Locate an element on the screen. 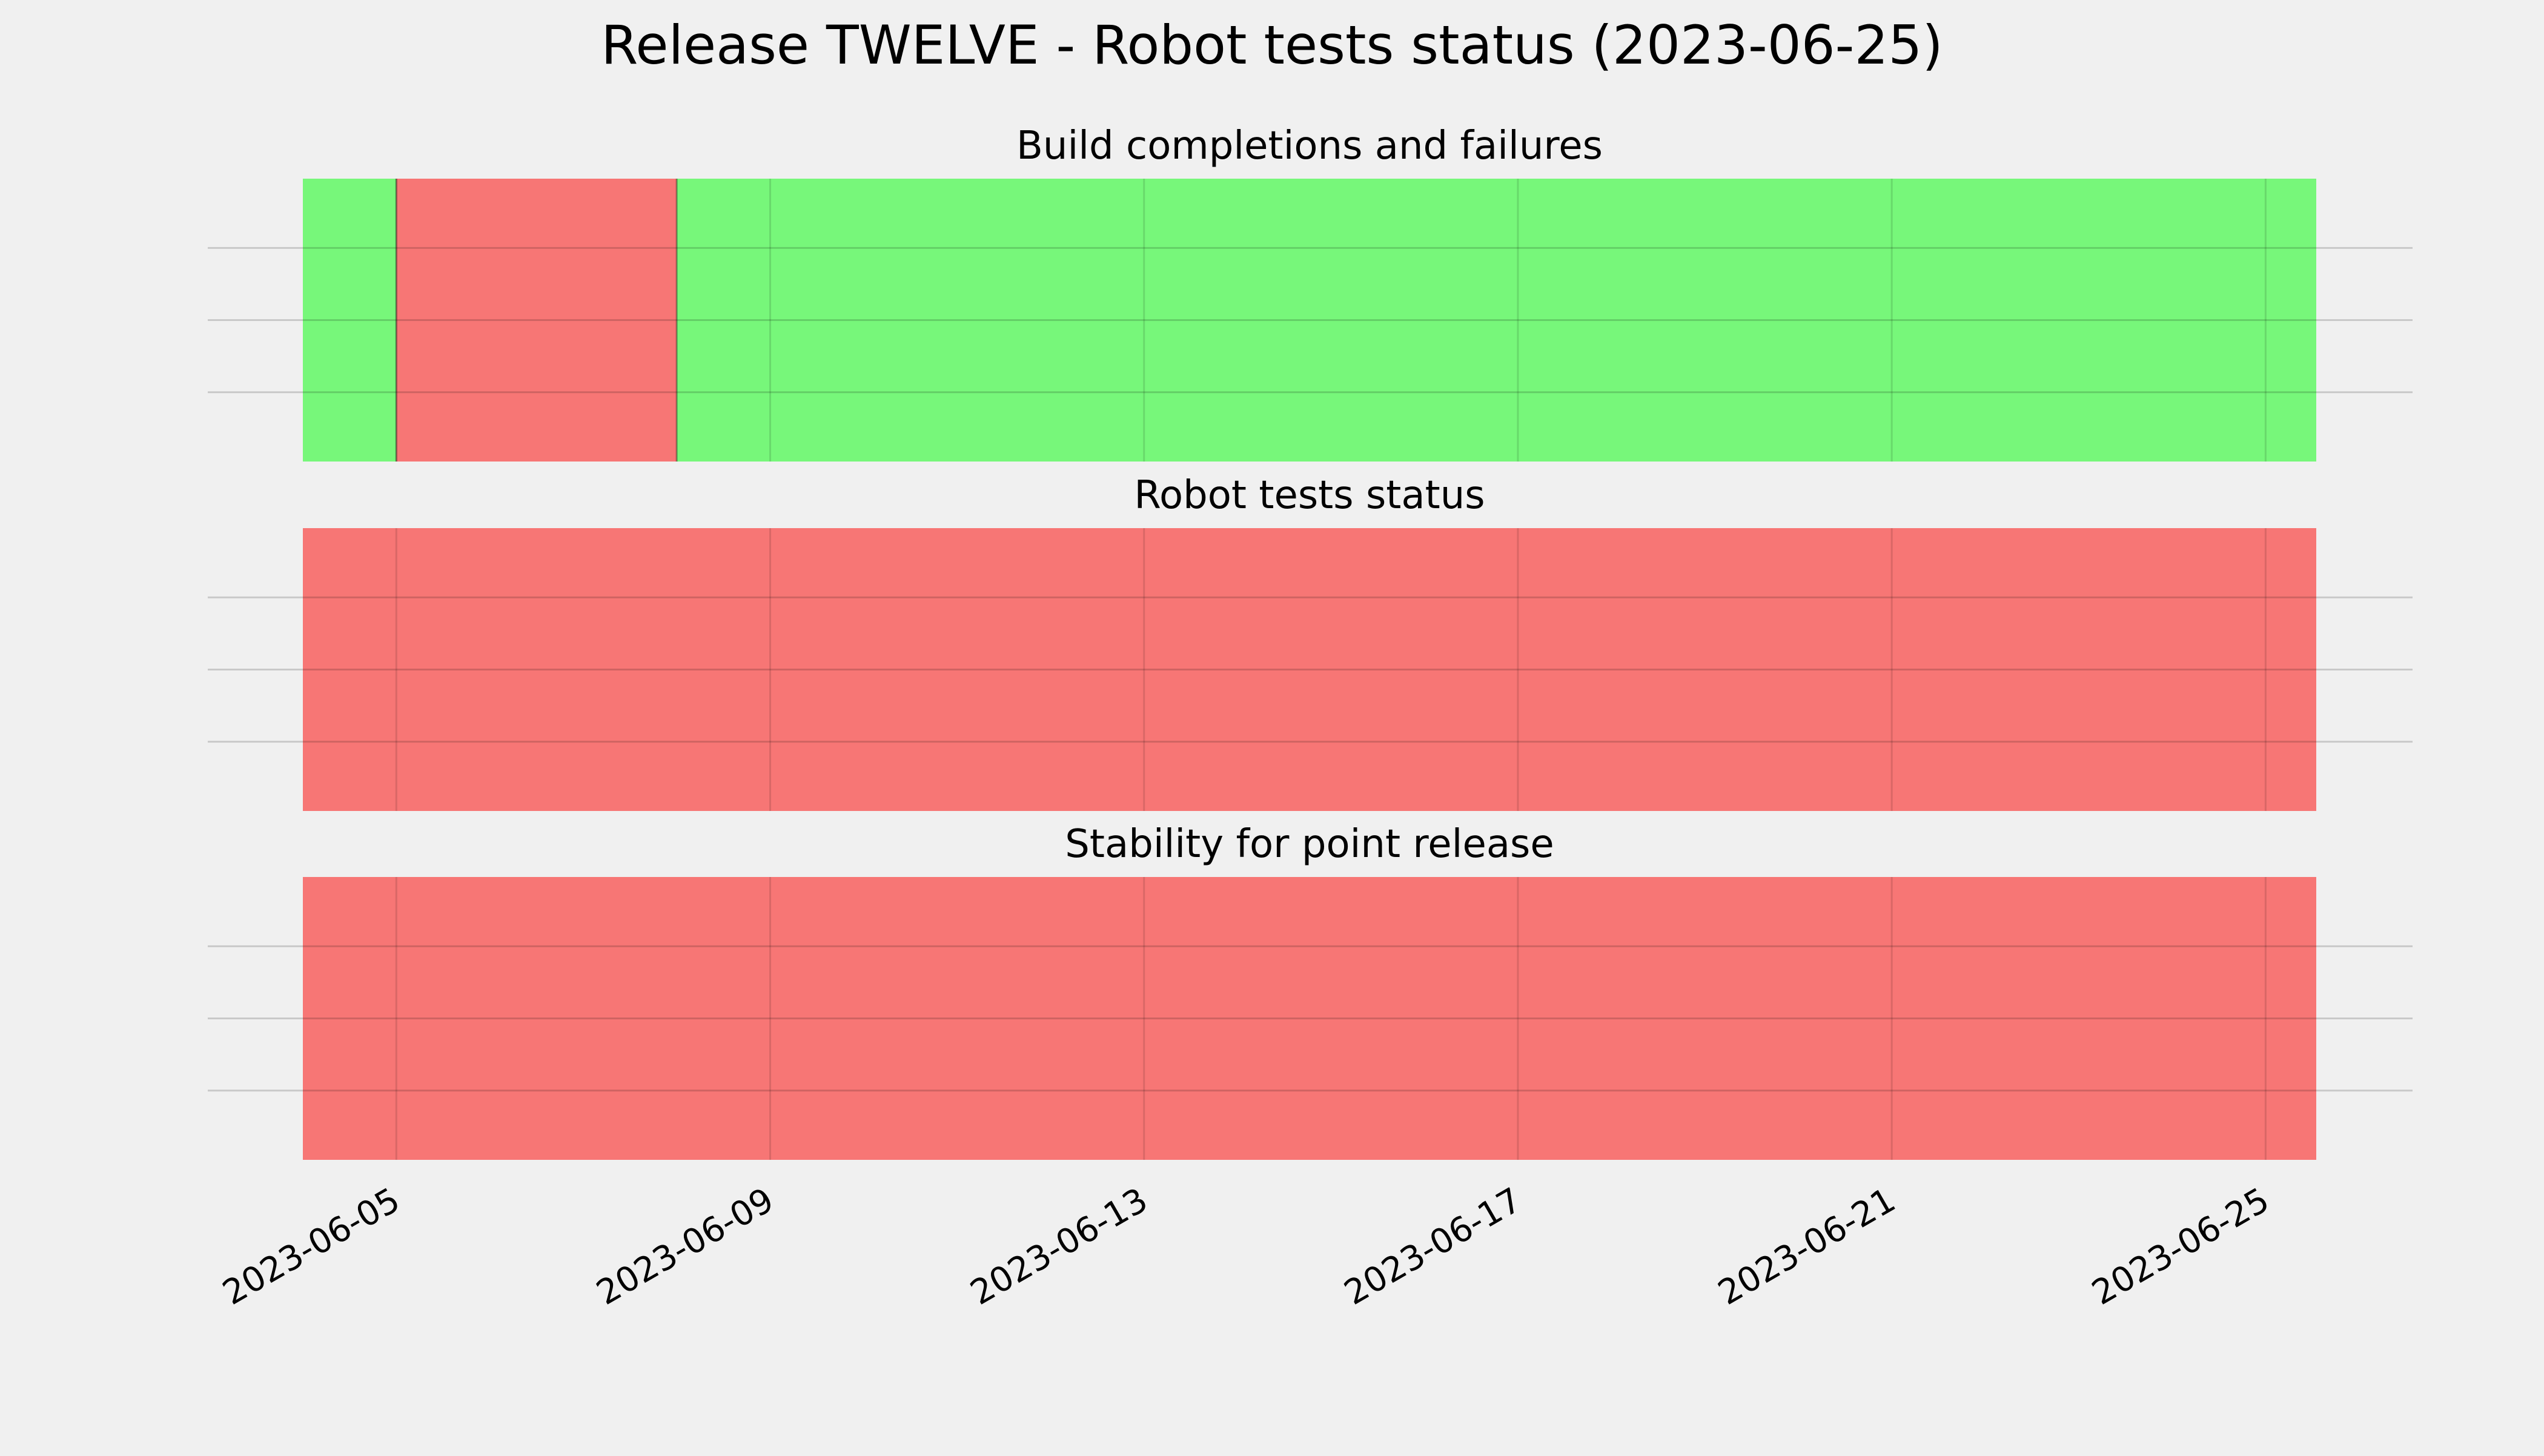 The image size is (2544, 1456). status-segment-fail is located at coordinates (536, 320).